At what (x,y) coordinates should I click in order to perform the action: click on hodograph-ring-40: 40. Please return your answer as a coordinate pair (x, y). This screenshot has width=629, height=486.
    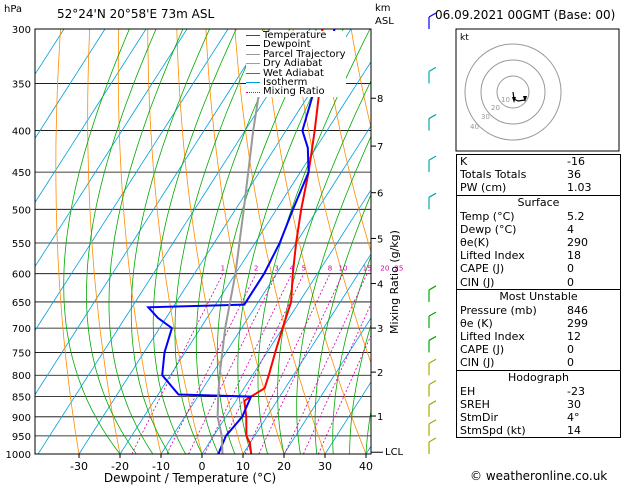
    Looking at the image, I should click on (474, 127).